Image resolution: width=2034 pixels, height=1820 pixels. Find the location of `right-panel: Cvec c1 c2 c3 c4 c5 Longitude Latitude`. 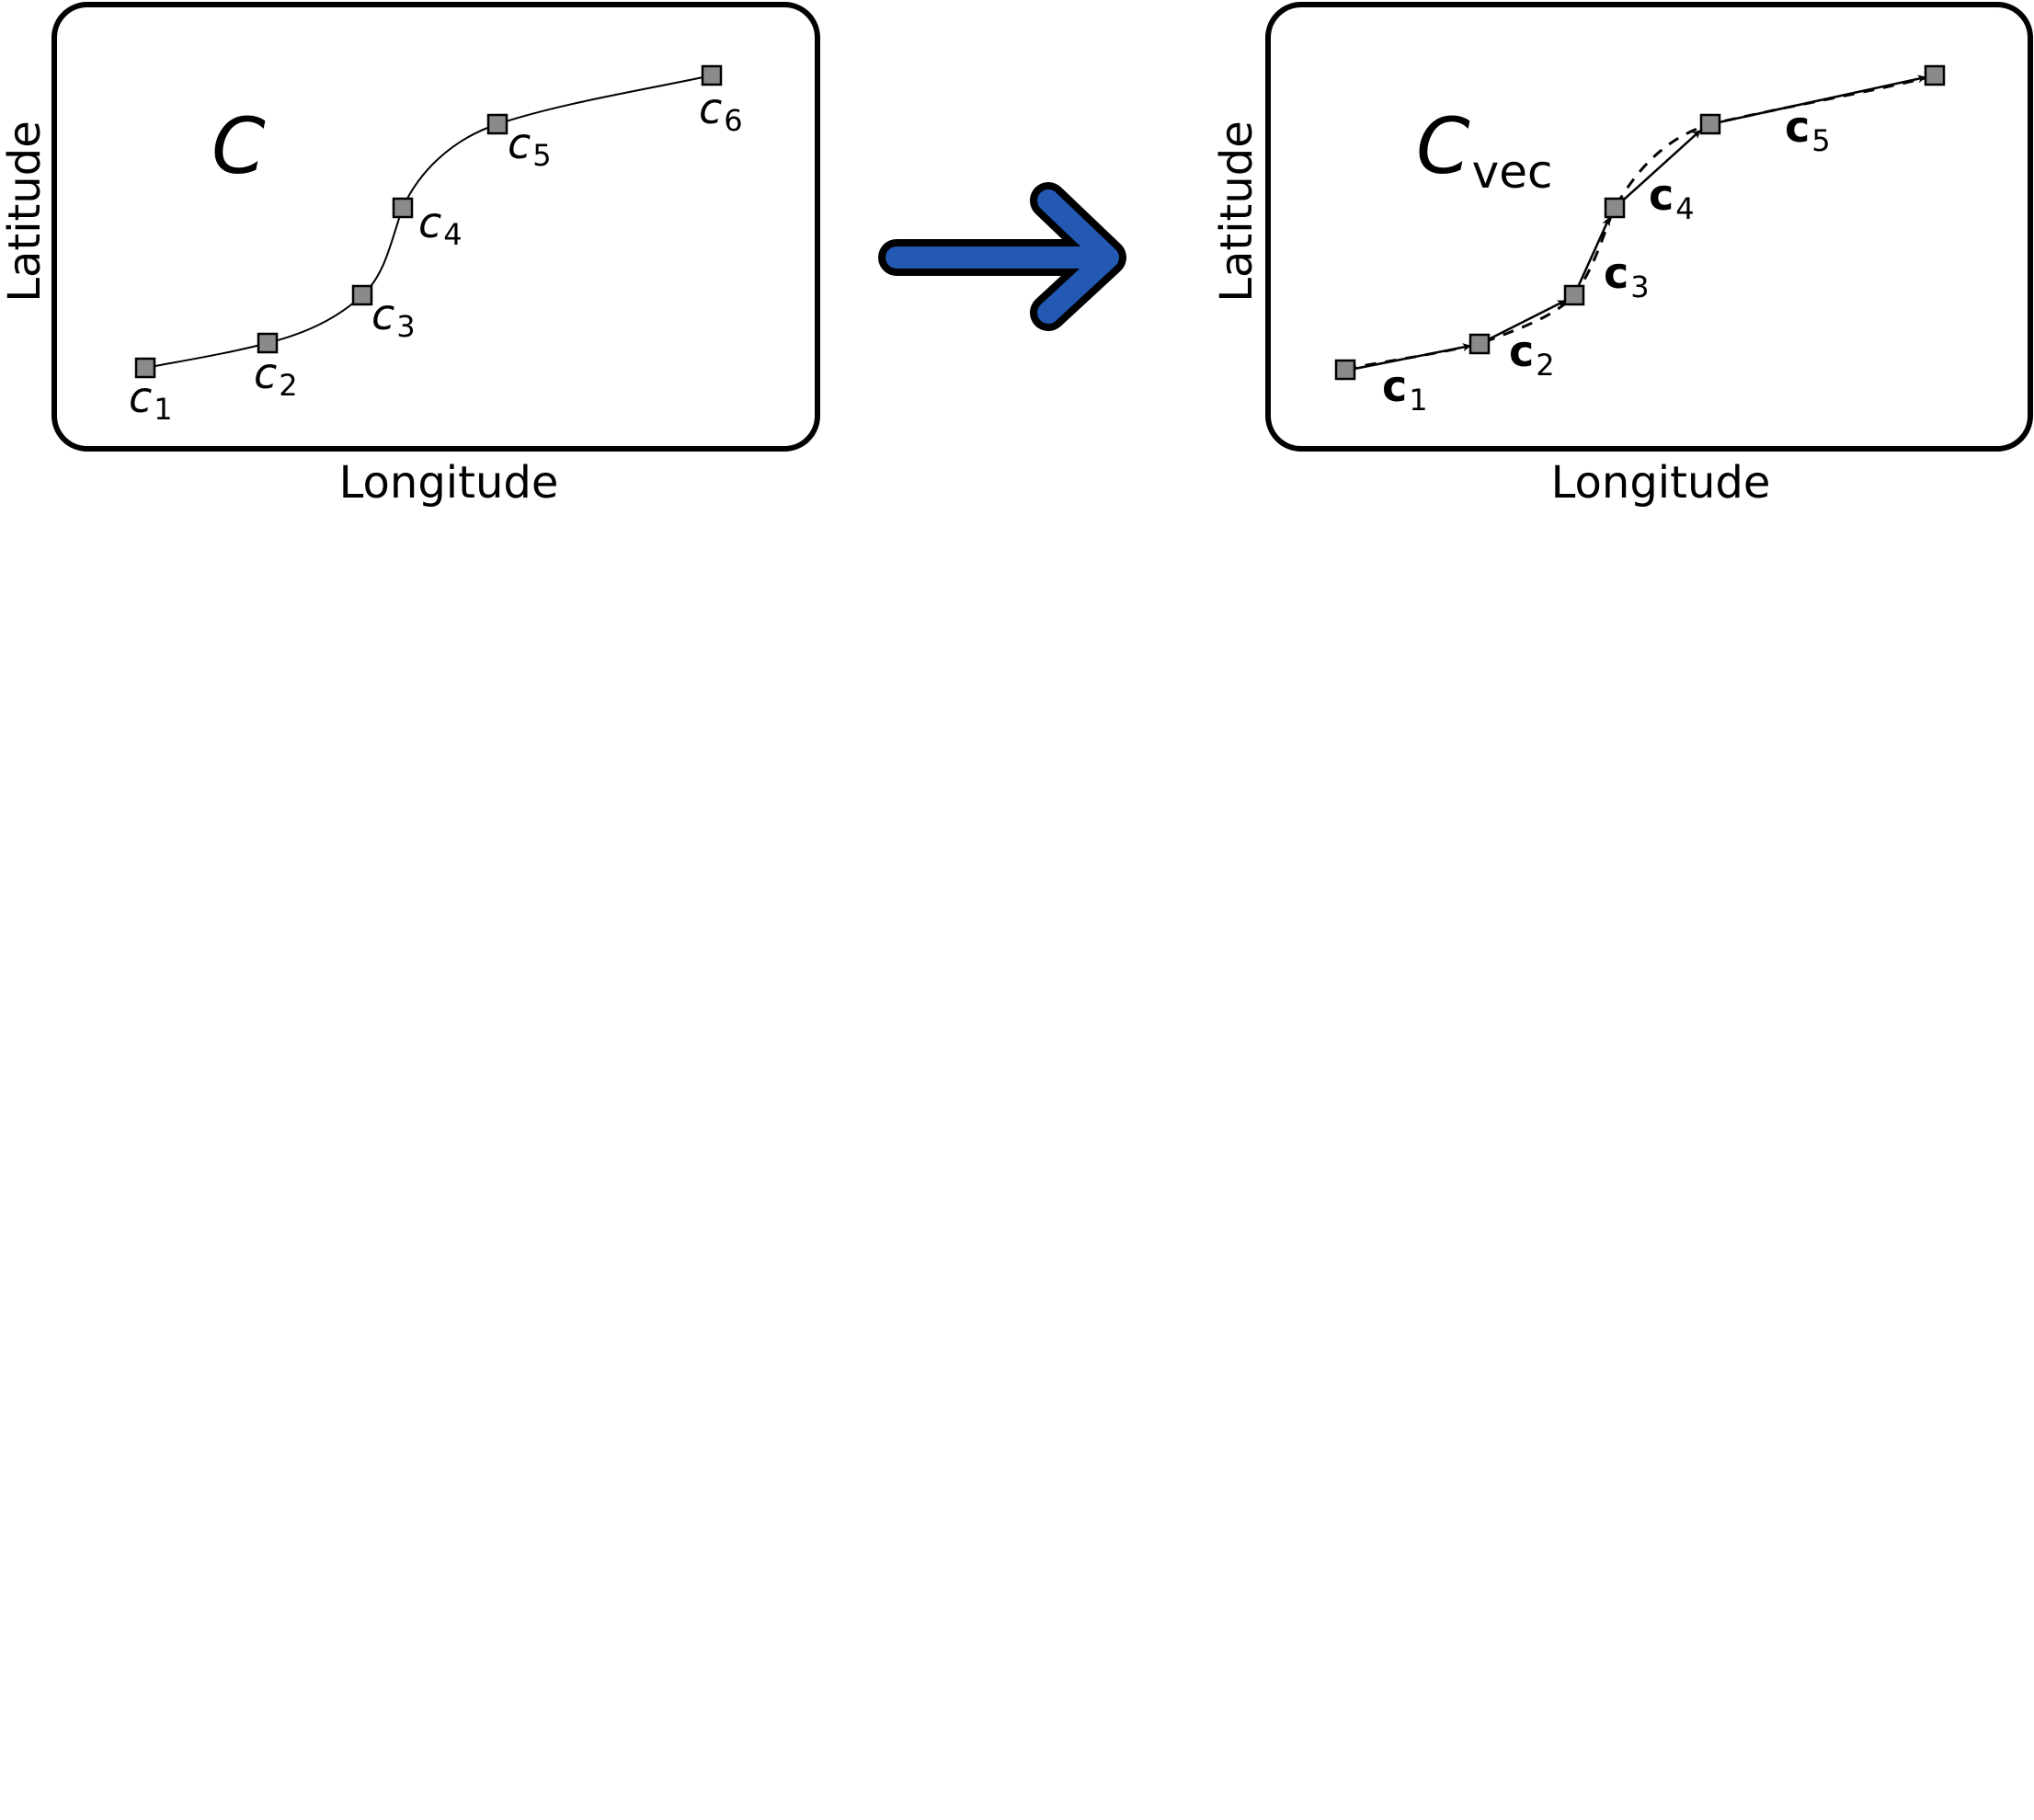

right-panel: Cvec c1 c2 c3 c4 c5 Longitude Latitude is located at coordinates (1622, 255).